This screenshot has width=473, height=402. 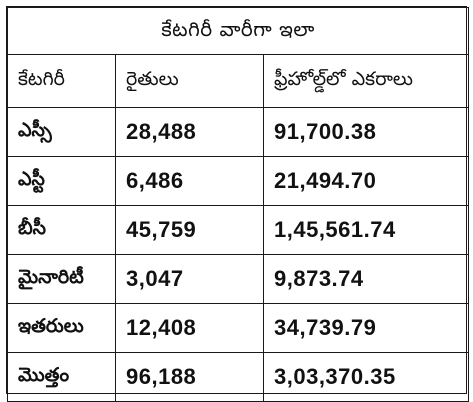 I want to click on table-row: మైనారిటీ 3,047 9,873.74, so click(x=238, y=279).